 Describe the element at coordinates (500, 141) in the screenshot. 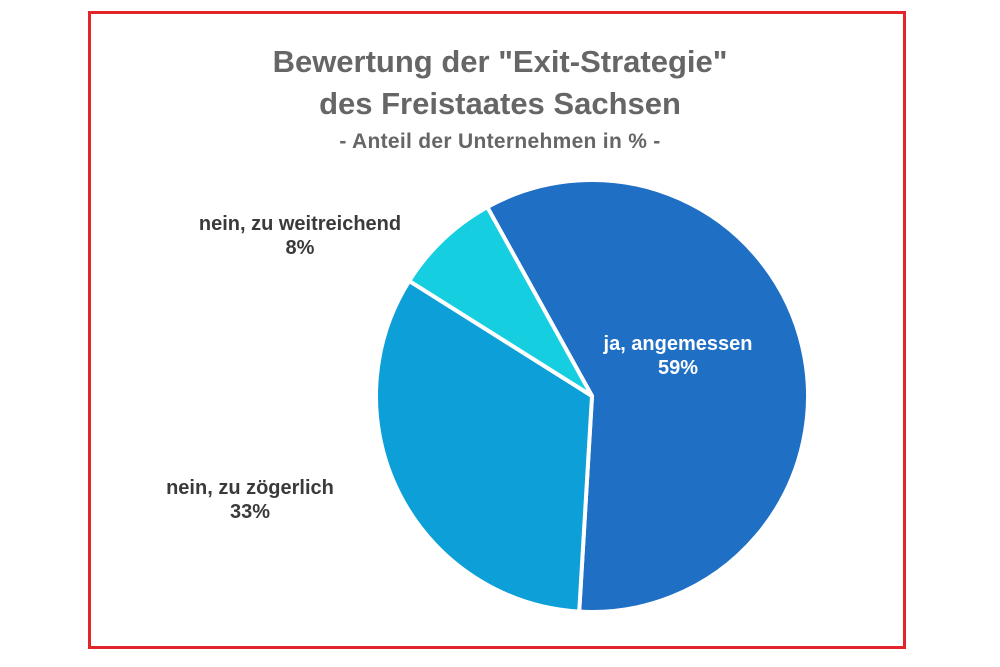

I see `chart-subtitle: - Anteil der Unternehmen in % -` at that location.